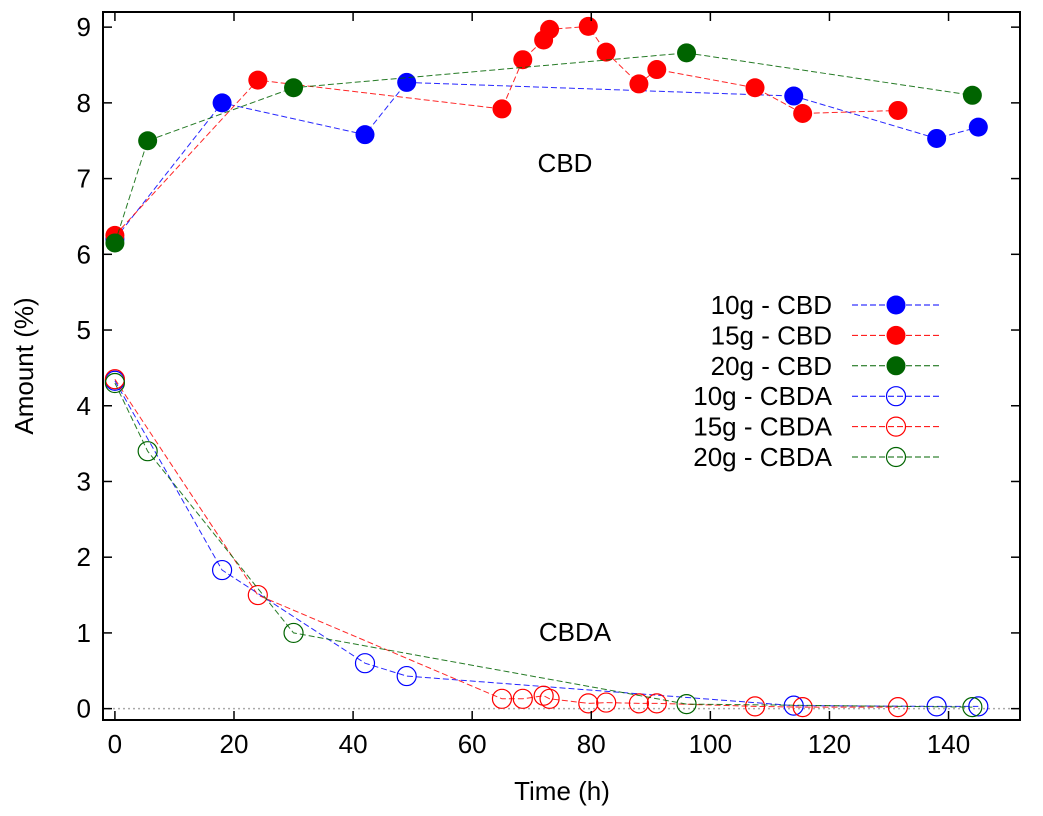  Describe the element at coordinates (84, 557) in the screenshot. I see `y-tick-label: 2` at that location.